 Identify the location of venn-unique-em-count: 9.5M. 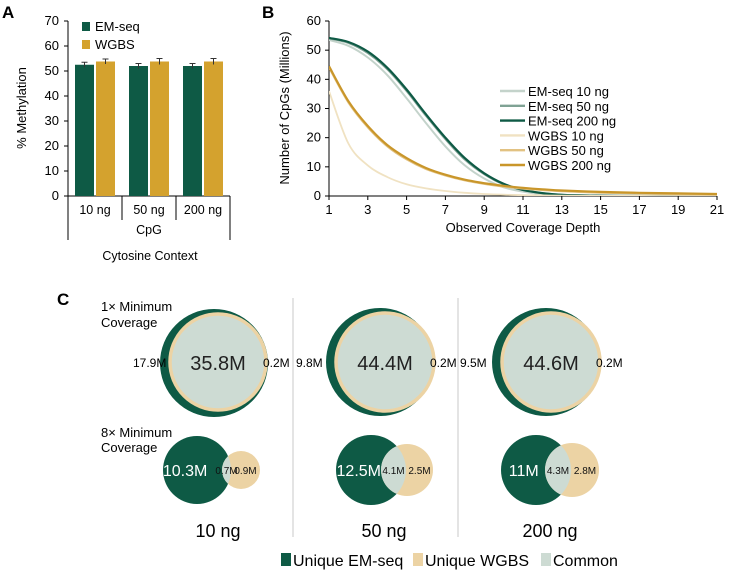
(473, 363).